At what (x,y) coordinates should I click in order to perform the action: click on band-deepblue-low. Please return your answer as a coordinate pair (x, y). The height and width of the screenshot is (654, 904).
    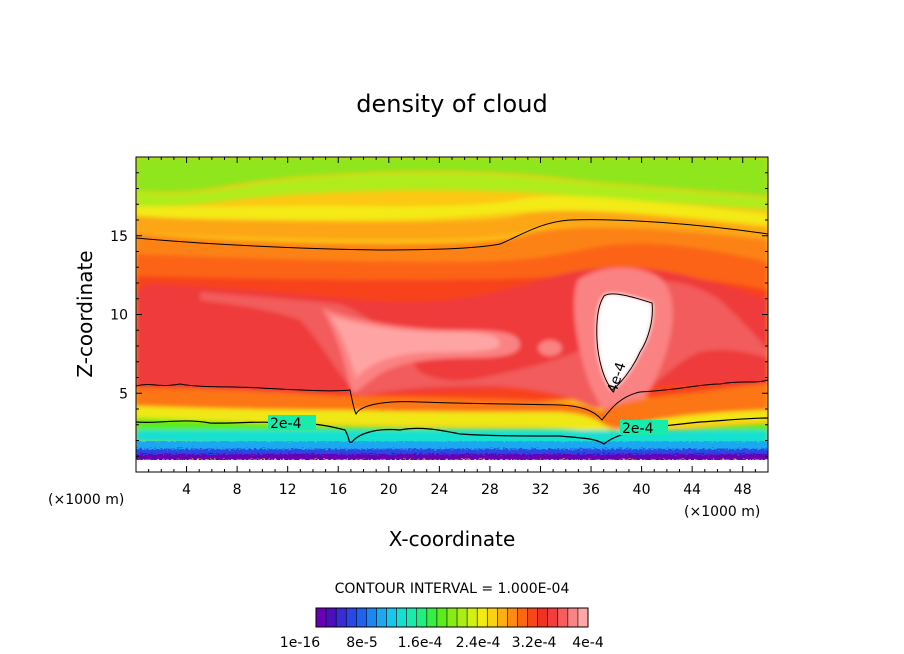
    Looking at the image, I should click on (452, 452).